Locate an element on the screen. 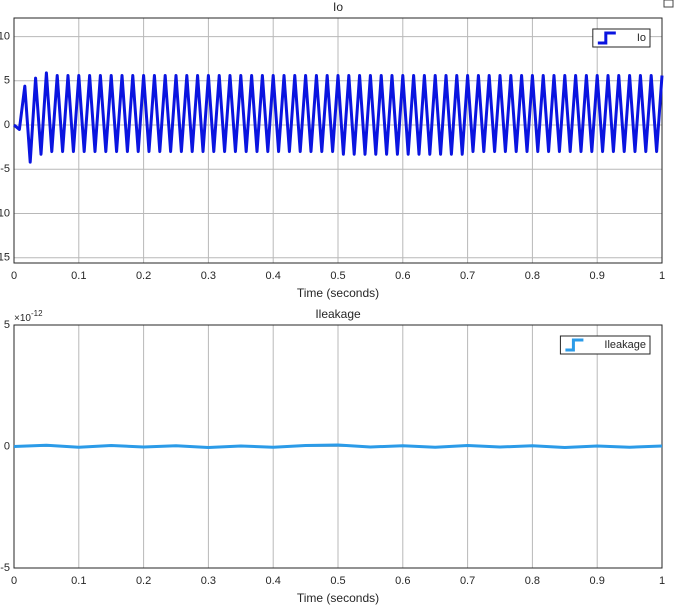  y-tick-label: 10 is located at coordinates (5, 36).